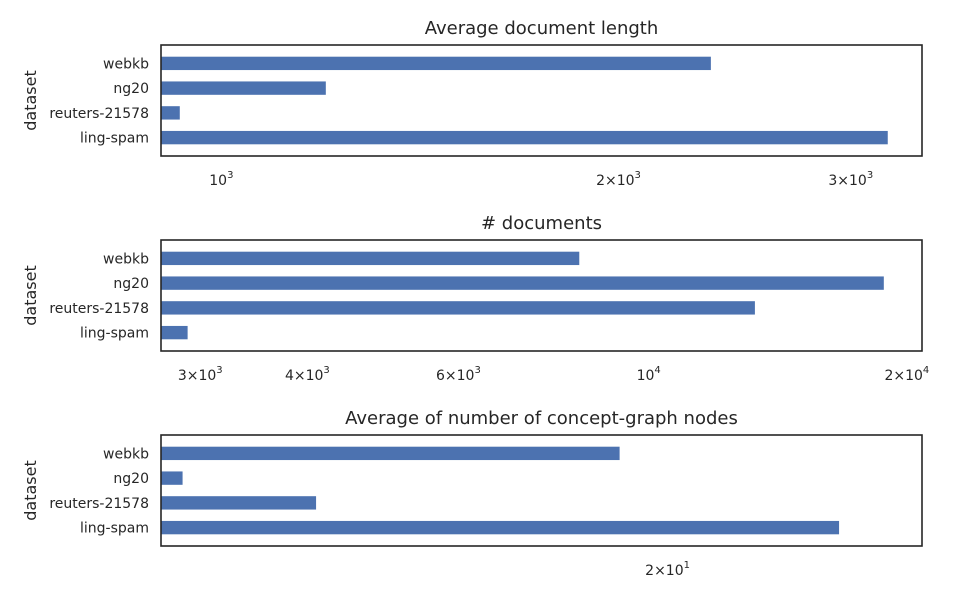  What do you see at coordinates (906, 374) in the screenshot?
I see `x-tick-label: 2×104` at bounding box center [906, 374].